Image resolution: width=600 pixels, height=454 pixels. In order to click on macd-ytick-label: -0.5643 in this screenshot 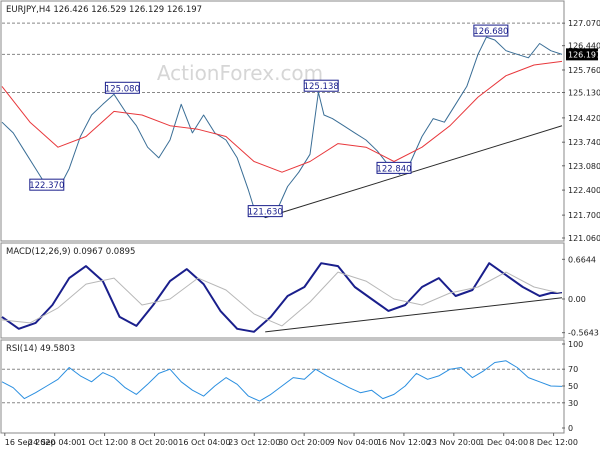, I will do `click(583, 333)`.